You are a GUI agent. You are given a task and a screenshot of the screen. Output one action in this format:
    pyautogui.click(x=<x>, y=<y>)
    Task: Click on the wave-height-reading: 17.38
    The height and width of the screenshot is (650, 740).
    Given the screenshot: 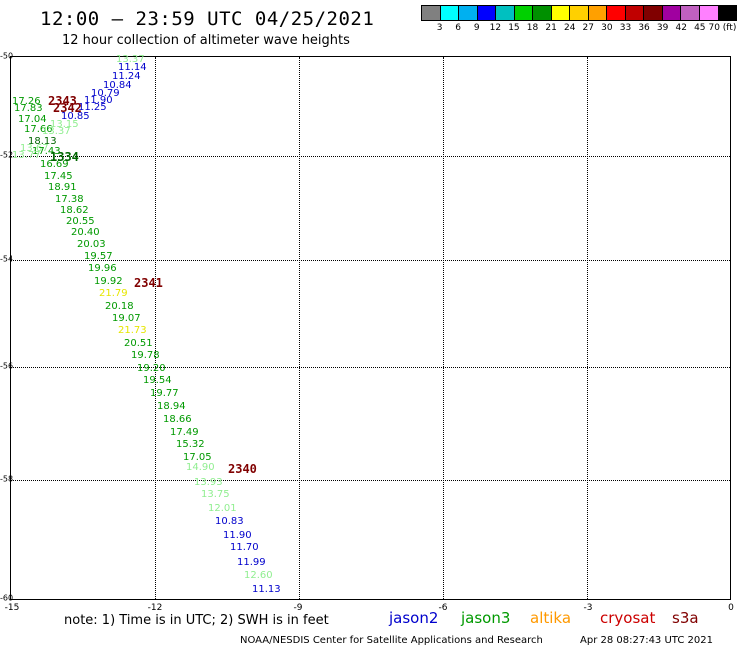 What is the action you would take?
    pyautogui.click(x=69, y=199)
    